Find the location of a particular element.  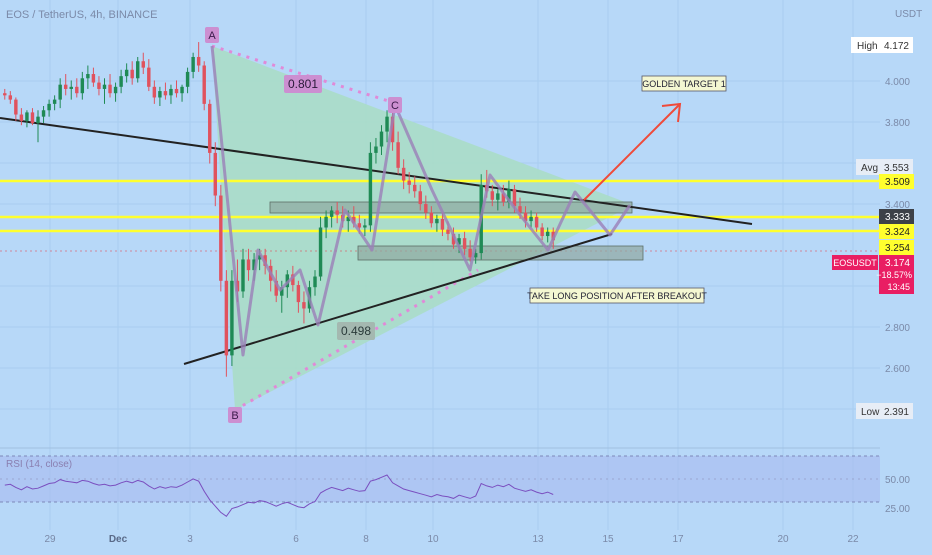

y-tick-2600: 2.600 is located at coordinates (897, 369).